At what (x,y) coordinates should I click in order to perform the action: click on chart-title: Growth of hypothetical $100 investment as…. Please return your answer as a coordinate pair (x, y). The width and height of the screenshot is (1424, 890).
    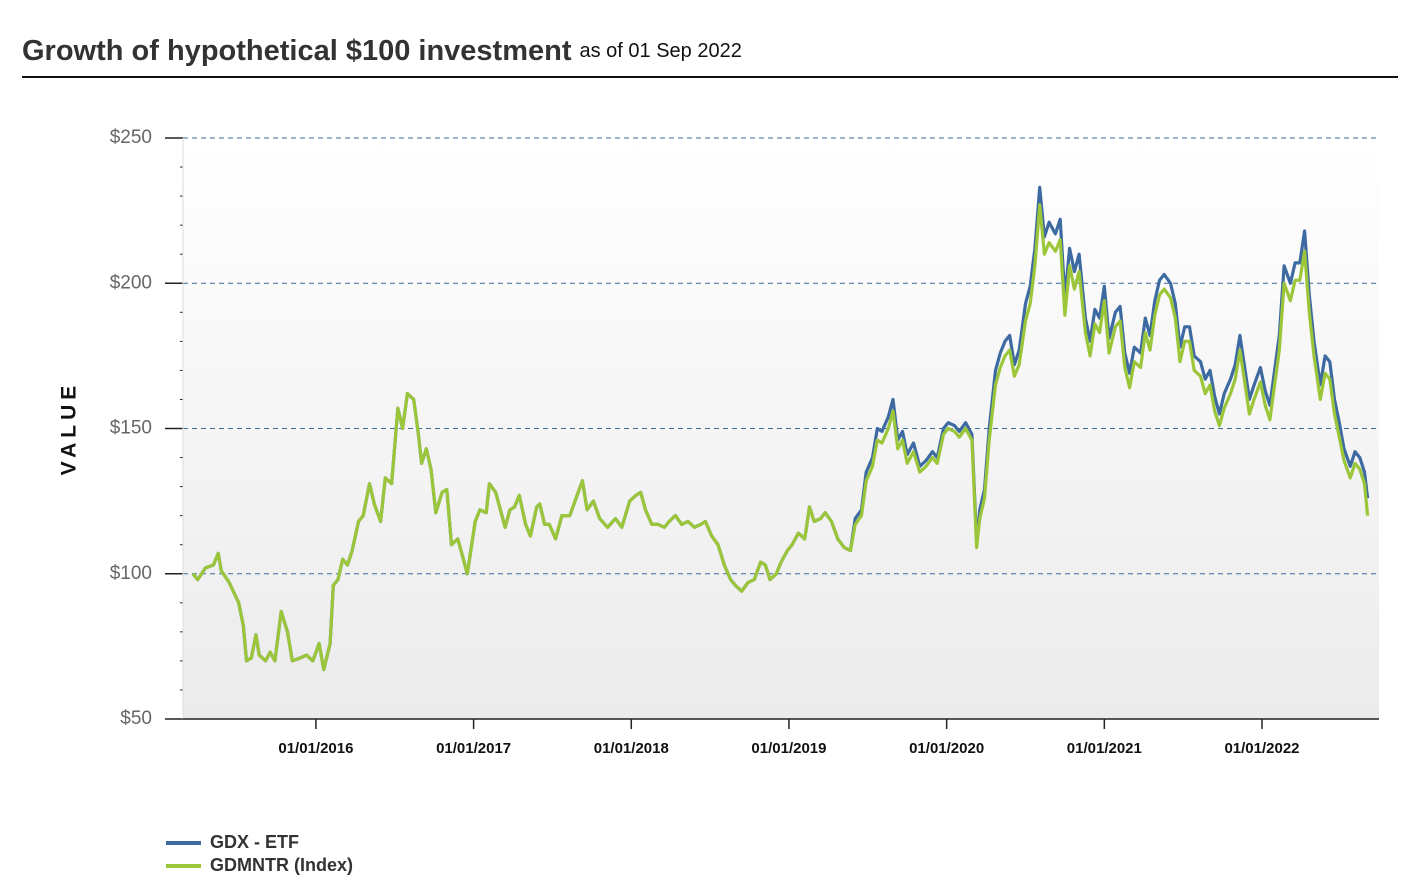
    Looking at the image, I should click on (382, 51).